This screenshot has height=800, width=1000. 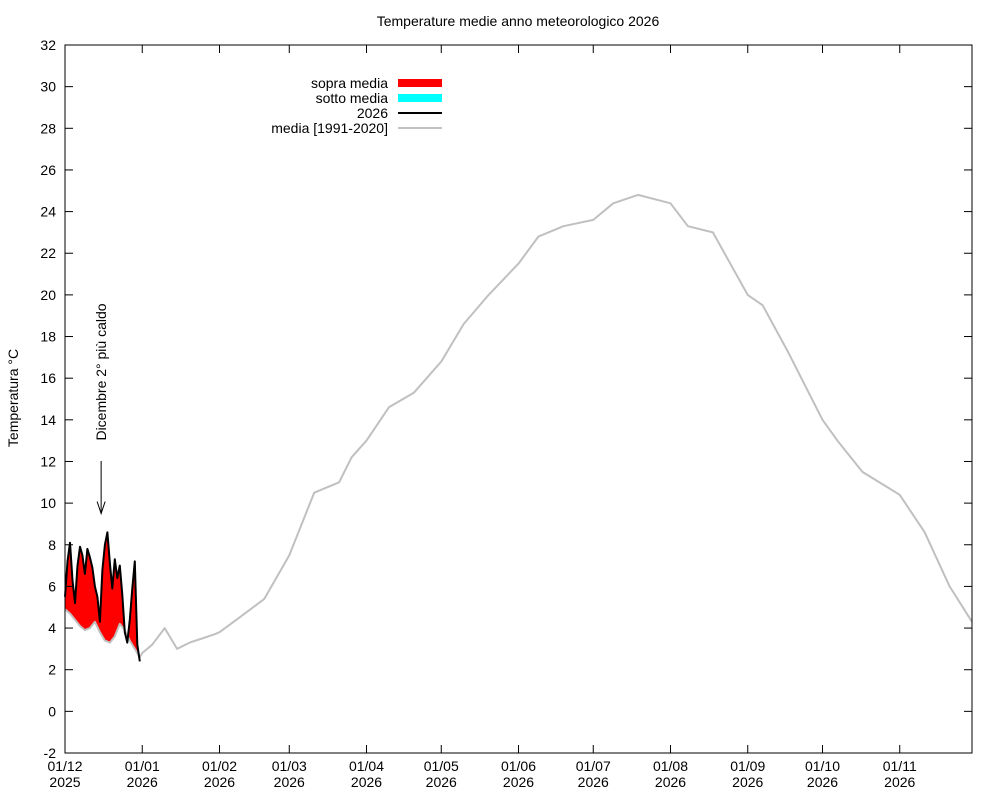 What do you see at coordinates (48, 87) in the screenshot?
I see `y-tick-label: 30` at bounding box center [48, 87].